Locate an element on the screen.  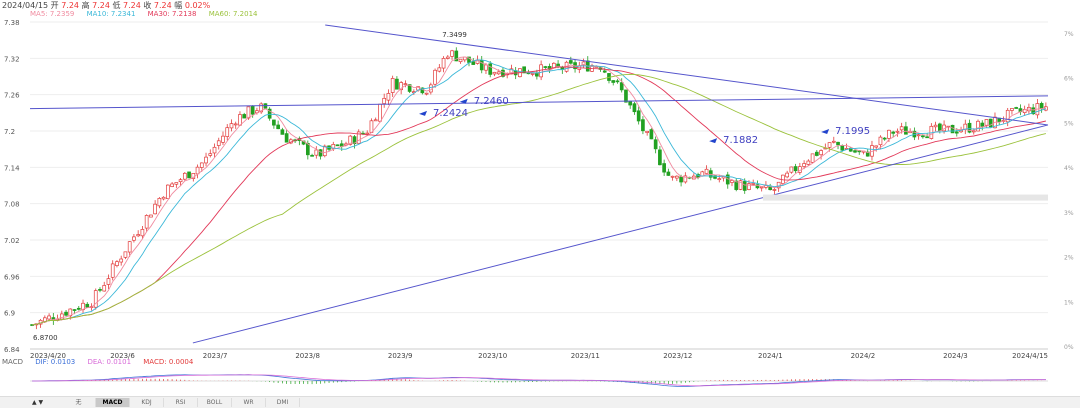
dea-legend: DEA: 0.0101 is located at coordinates (109, 362).